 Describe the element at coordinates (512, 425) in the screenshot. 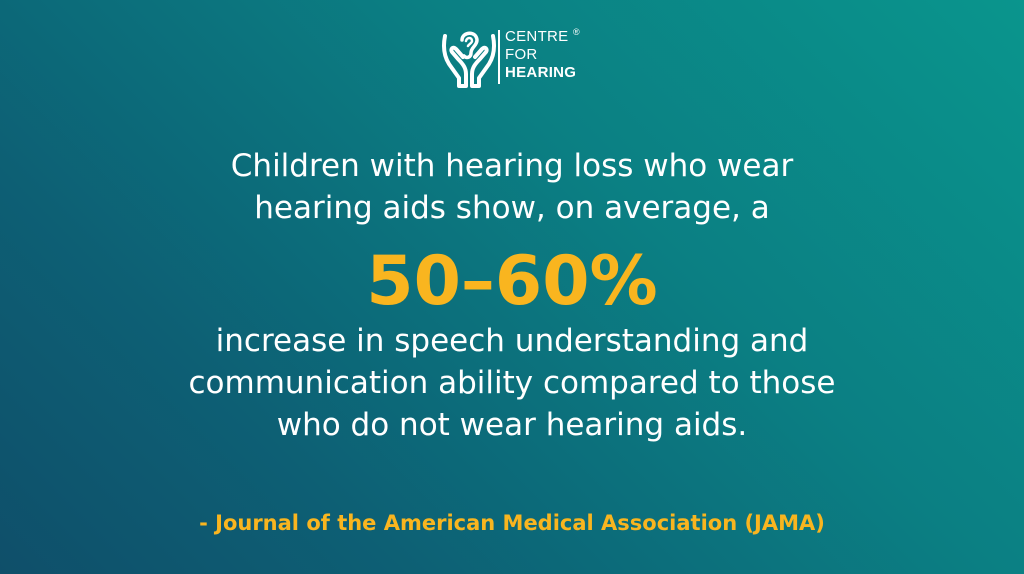

I see `quote-line: who do not wear hearing aids.` at that location.